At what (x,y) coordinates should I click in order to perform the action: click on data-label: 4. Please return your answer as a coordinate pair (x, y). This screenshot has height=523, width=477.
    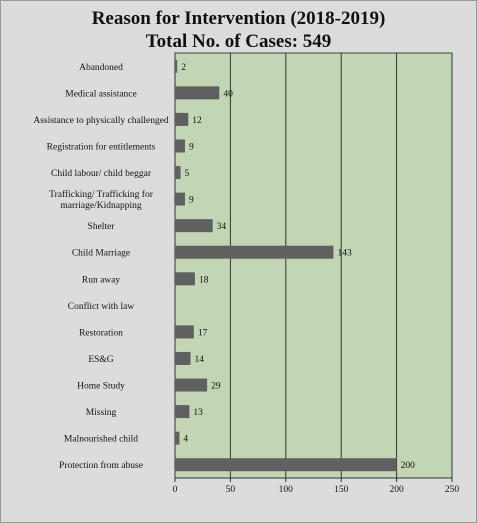
    Looking at the image, I should click on (185, 440).